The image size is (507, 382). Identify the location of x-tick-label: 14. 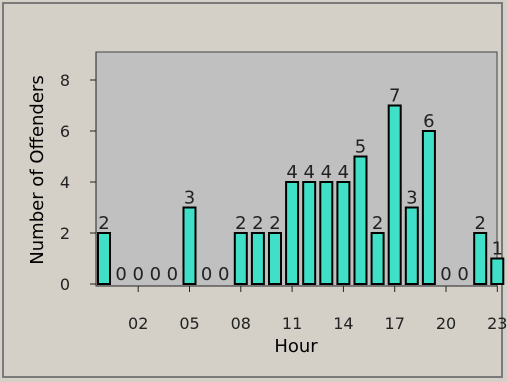
(343, 323).